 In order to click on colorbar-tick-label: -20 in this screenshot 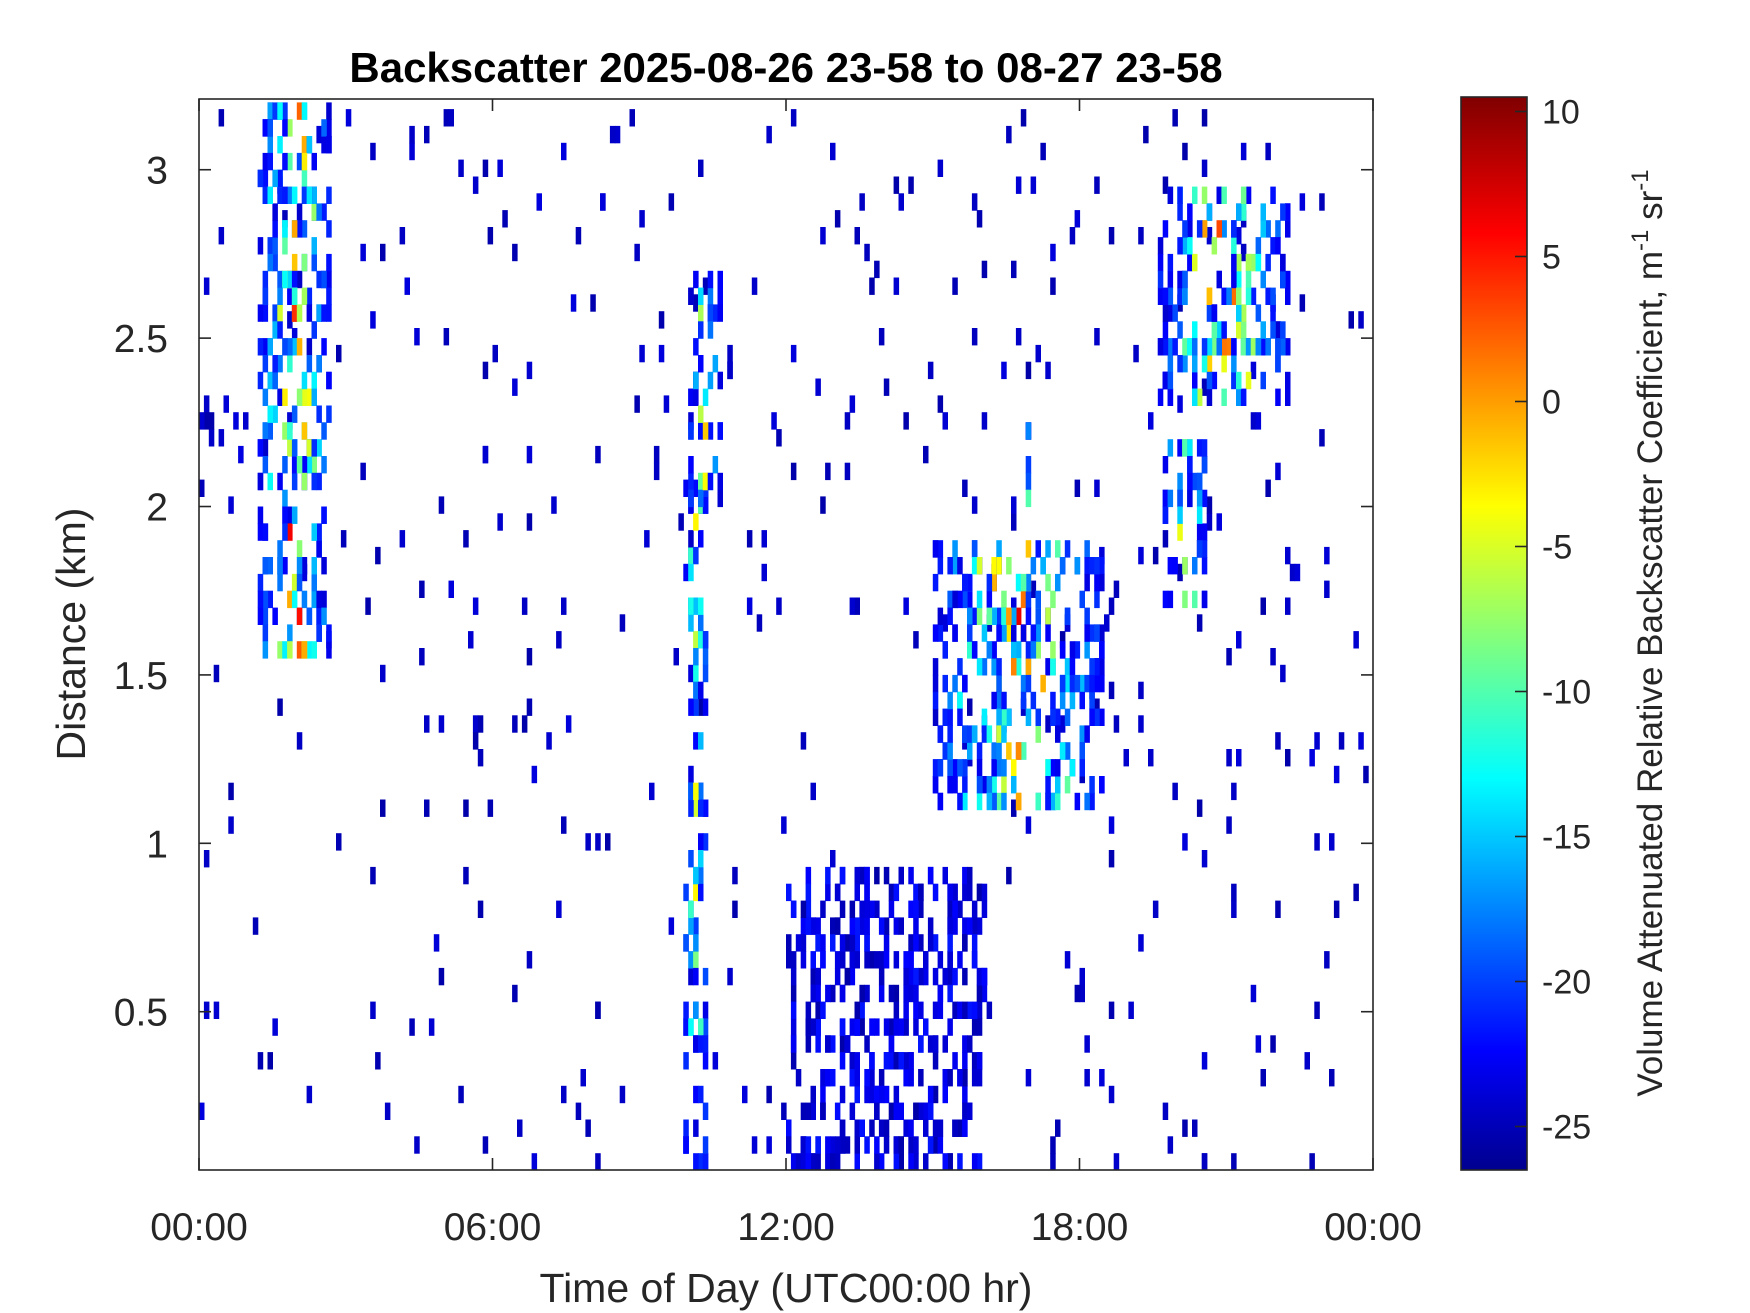, I will do `click(1566, 983)`.